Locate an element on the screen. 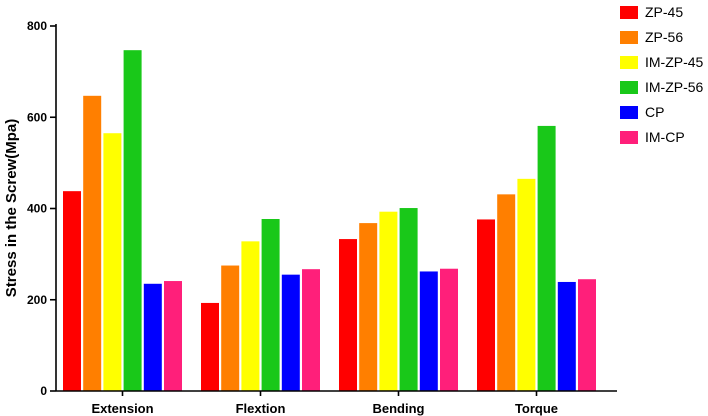  bar-im-zp-45-torque is located at coordinates (526, 284).